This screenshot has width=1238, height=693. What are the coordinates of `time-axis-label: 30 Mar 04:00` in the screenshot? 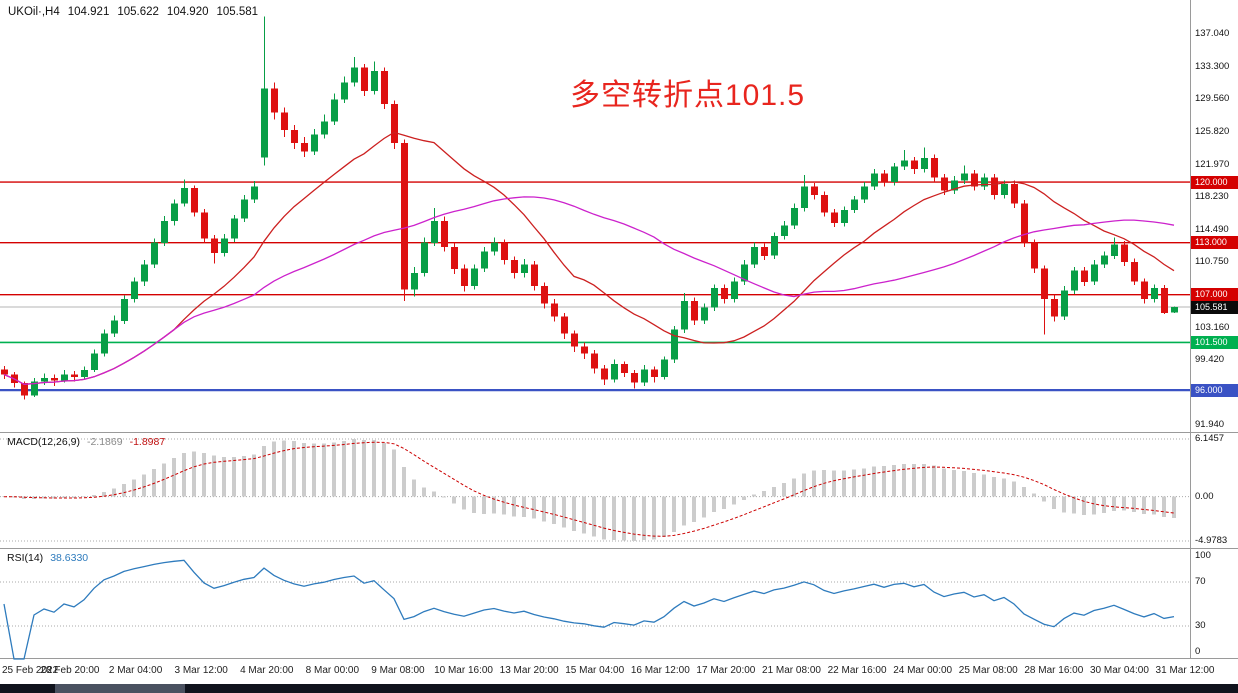 It's located at (1119, 670).